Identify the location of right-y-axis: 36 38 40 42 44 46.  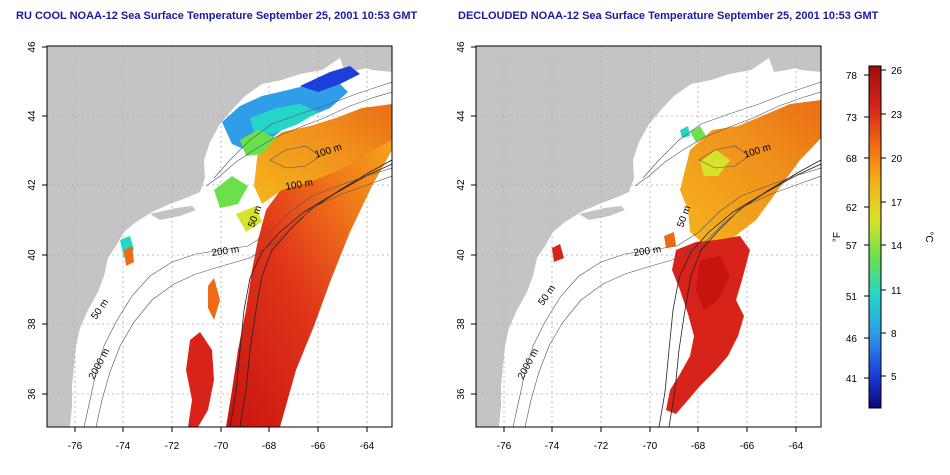
(466, 220).